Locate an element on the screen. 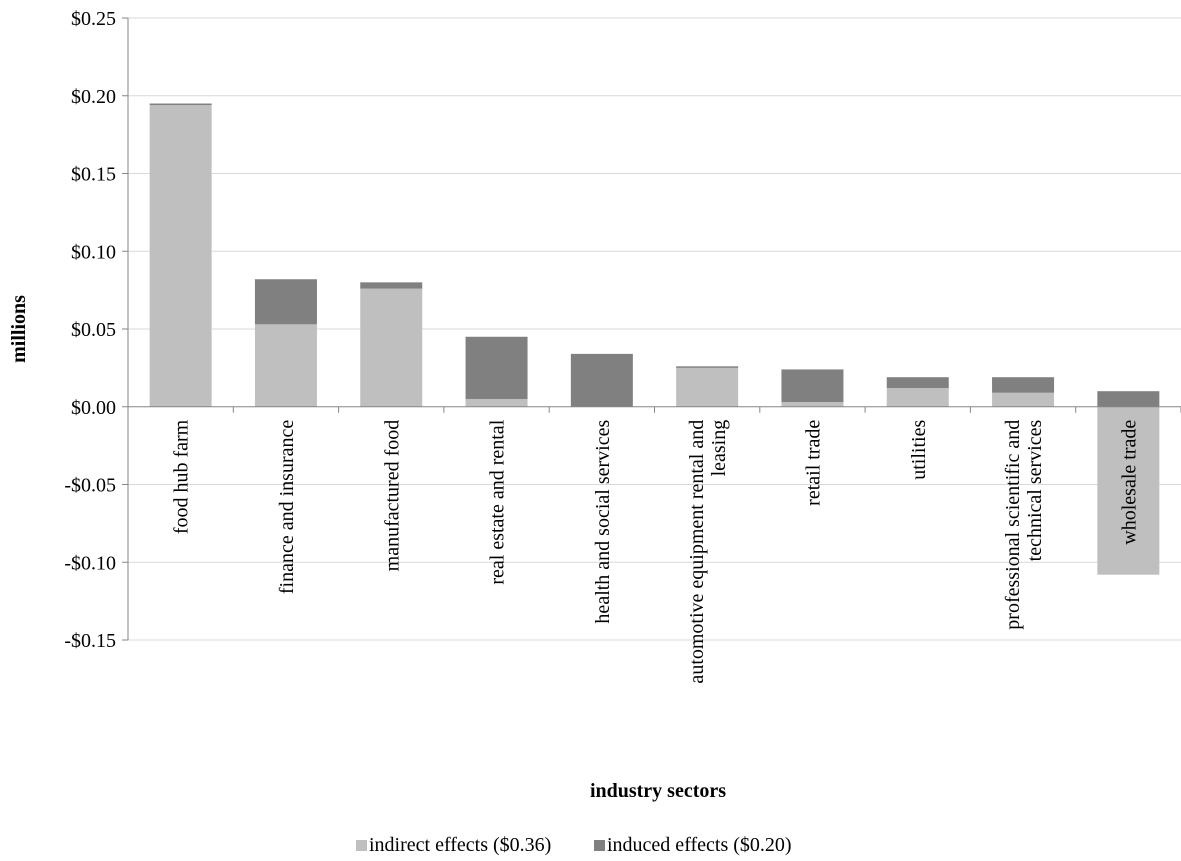  x-category-label: automotive equipment rental and is located at coordinates (697, 552).